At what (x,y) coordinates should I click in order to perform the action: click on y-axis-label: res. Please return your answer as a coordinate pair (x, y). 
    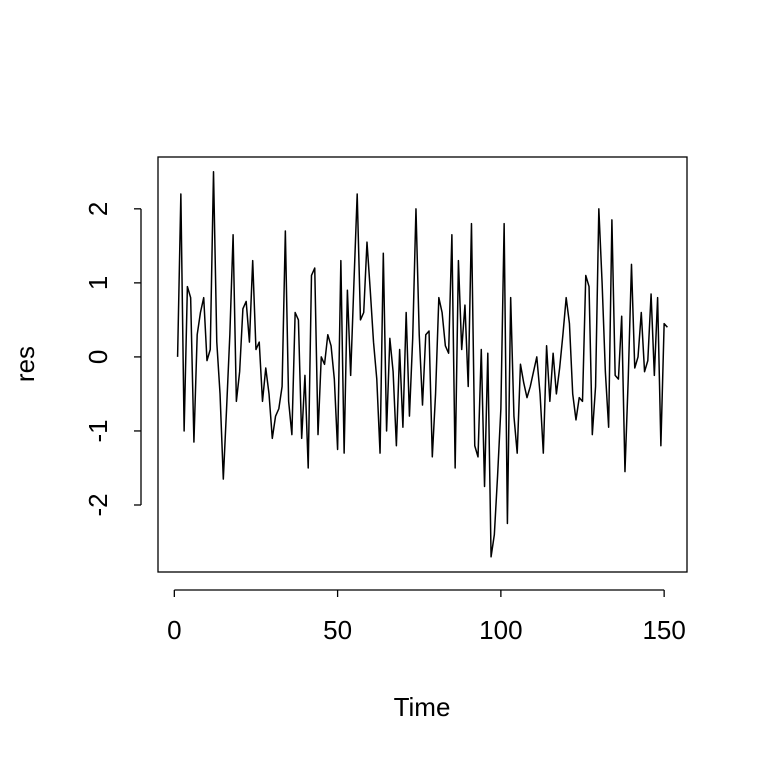
    Looking at the image, I should click on (25, 364).